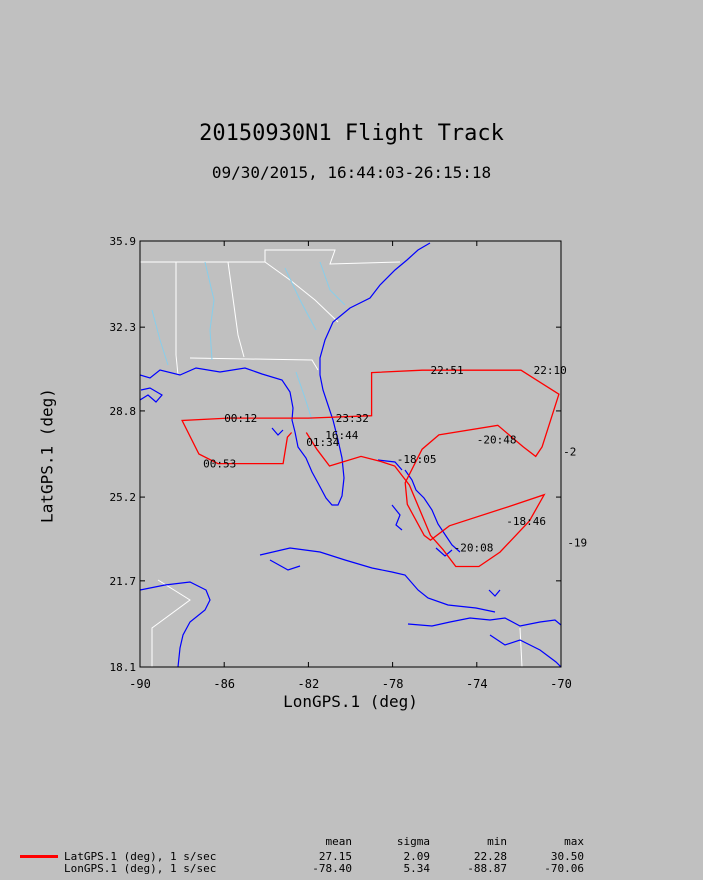 Image resolution: width=703 pixels, height=880 pixels. What do you see at coordinates (350, 701) in the screenshot?
I see `x-axis-label: LonGPS.1 (deg)` at bounding box center [350, 701].